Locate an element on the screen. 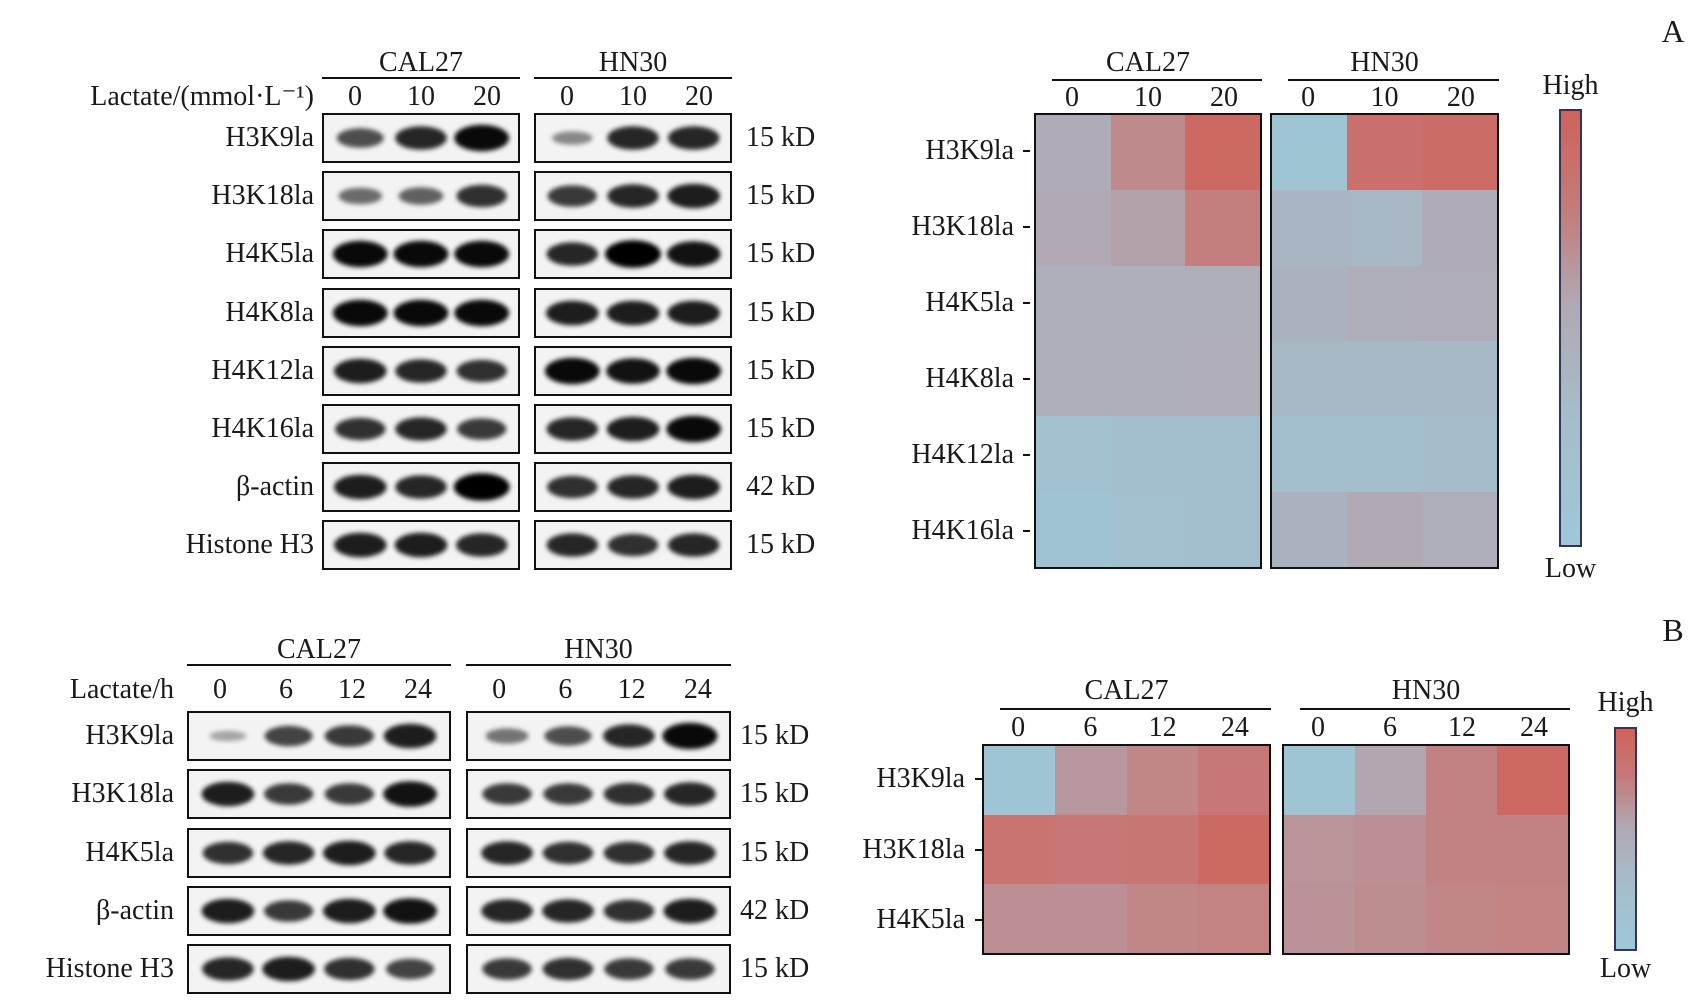  blot-row-label: H4K16la is located at coordinates (262, 428).